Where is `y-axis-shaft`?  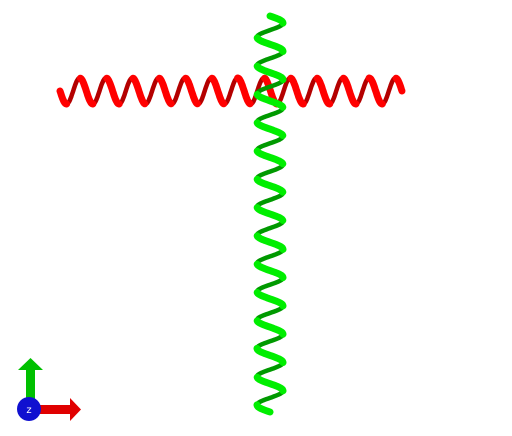 y-axis-shaft is located at coordinates (30, 386).